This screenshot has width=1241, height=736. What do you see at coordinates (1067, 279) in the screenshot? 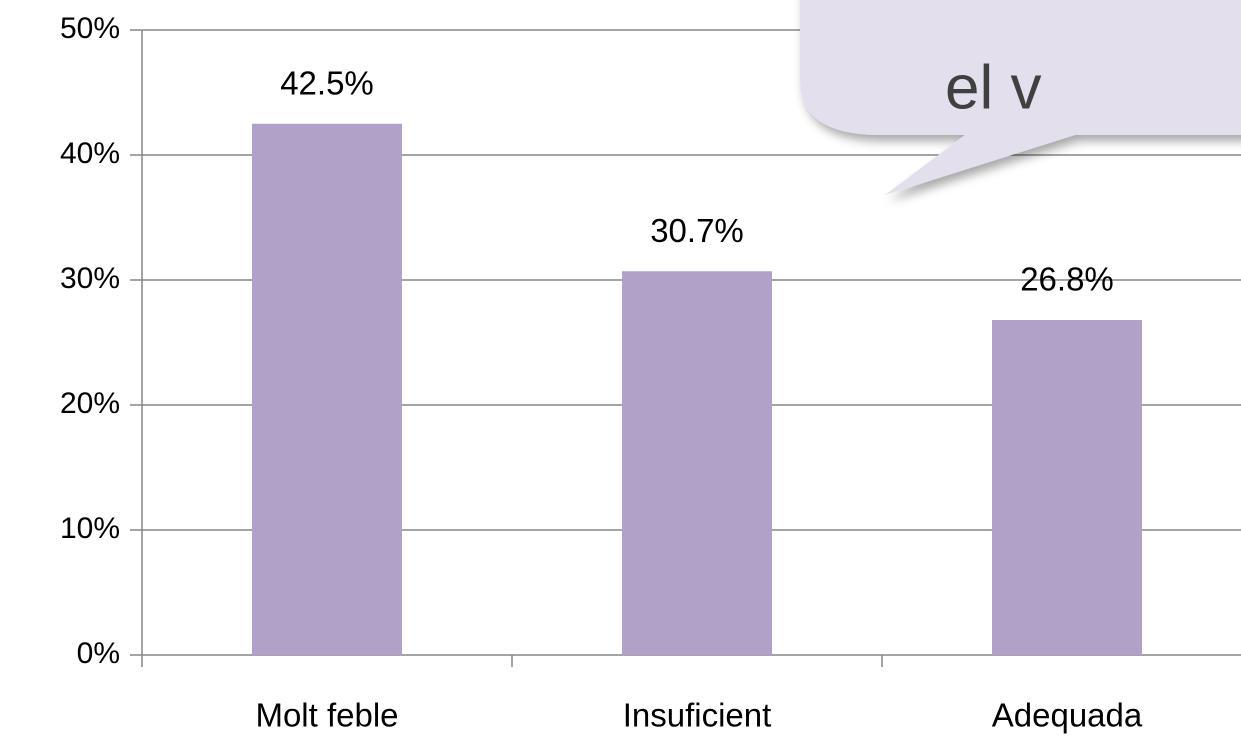
I see `data-label: 26.8%` at bounding box center [1067, 279].